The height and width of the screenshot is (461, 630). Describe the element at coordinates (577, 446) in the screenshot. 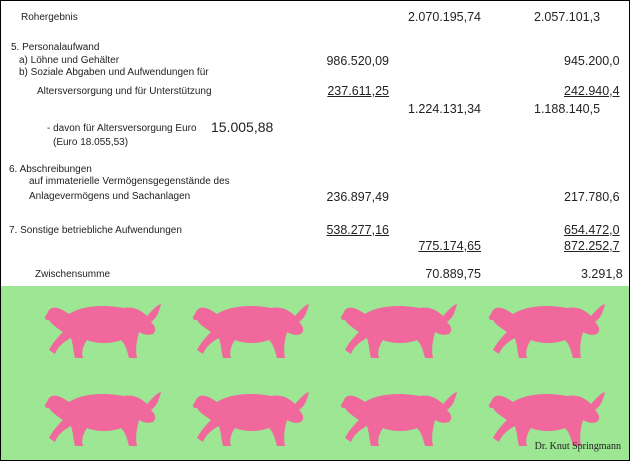

I see `author-credit: Dr. Knut Springmann` at that location.